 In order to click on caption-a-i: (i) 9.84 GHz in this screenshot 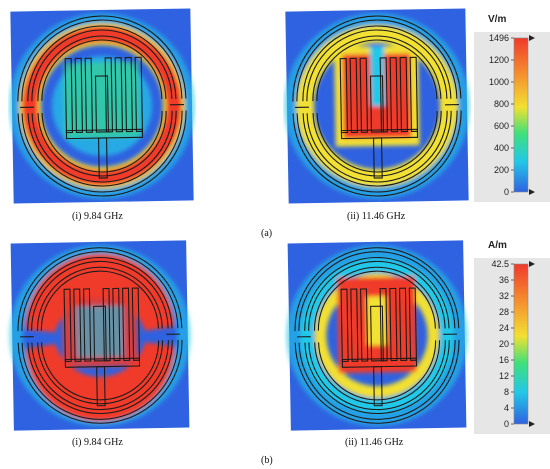, I will do `click(97, 216)`.